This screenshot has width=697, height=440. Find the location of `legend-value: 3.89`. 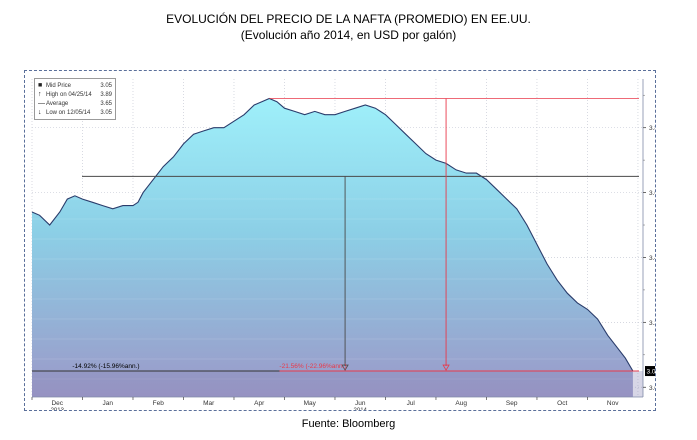

legend-value: 3.89 is located at coordinates (106, 94).